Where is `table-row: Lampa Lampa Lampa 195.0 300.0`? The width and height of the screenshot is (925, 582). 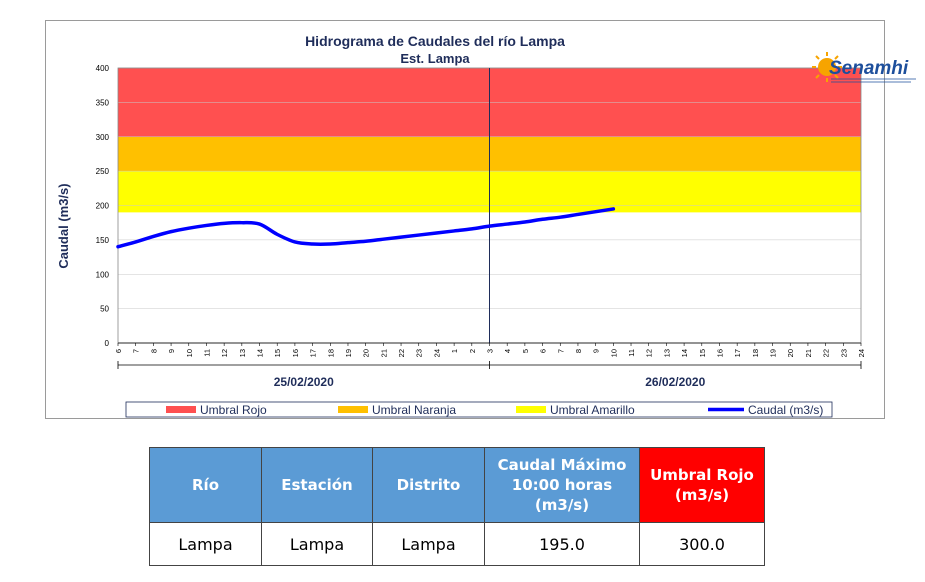 table-row: Lampa Lampa Lampa 195.0 300.0 is located at coordinates (457, 544).